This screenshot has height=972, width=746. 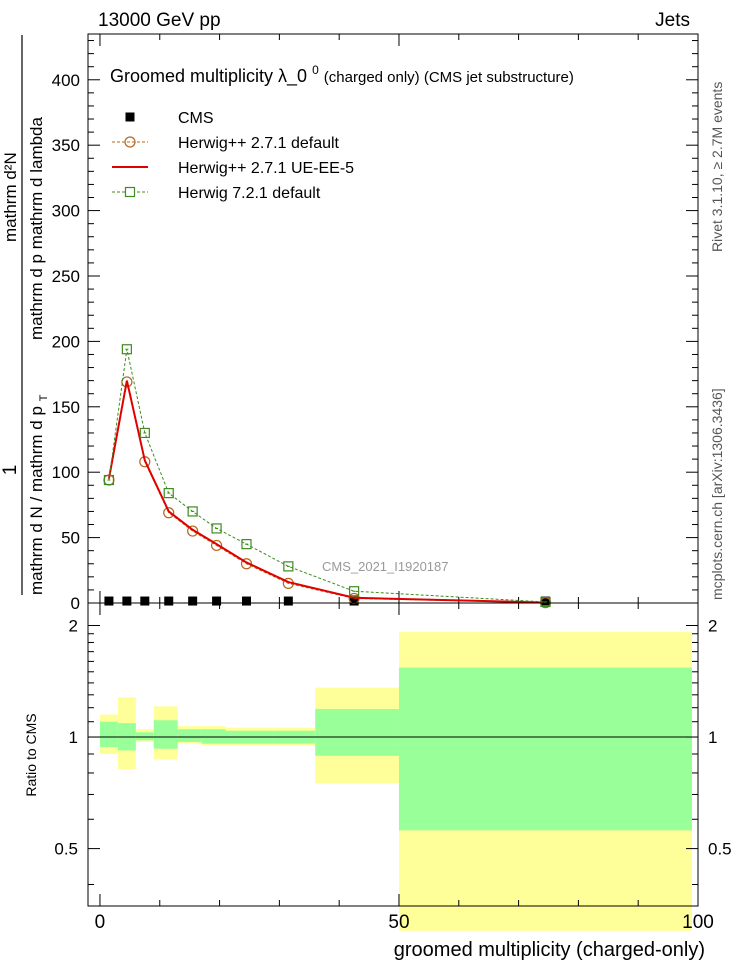 I want to click on rivet-label: Rivet 3.1.10, ≥ 2.7M events, so click(x=717, y=167).